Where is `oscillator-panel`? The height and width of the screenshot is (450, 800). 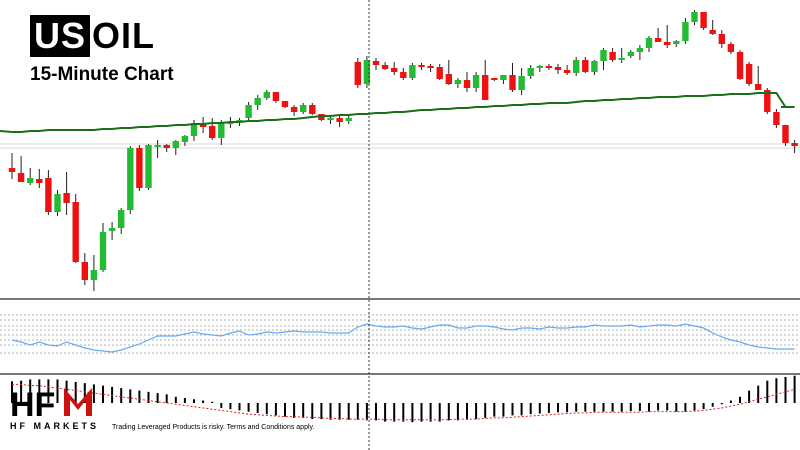
oscillator-panel is located at coordinates (400, 334).